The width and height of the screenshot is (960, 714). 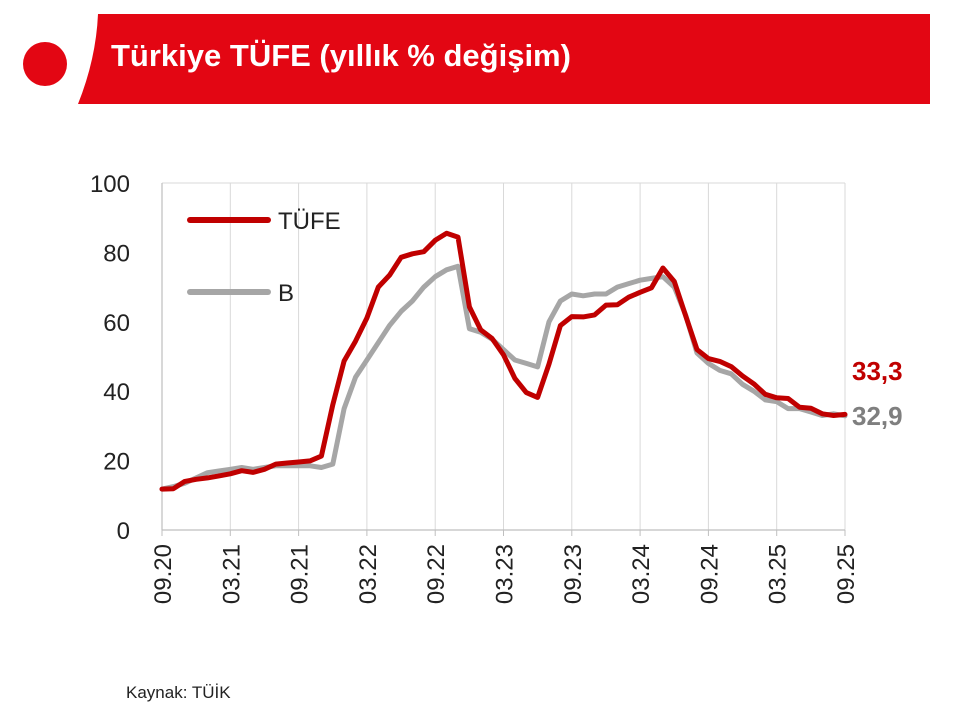 What do you see at coordinates (116, 392) in the screenshot?
I see `y-tick-label: 40` at bounding box center [116, 392].